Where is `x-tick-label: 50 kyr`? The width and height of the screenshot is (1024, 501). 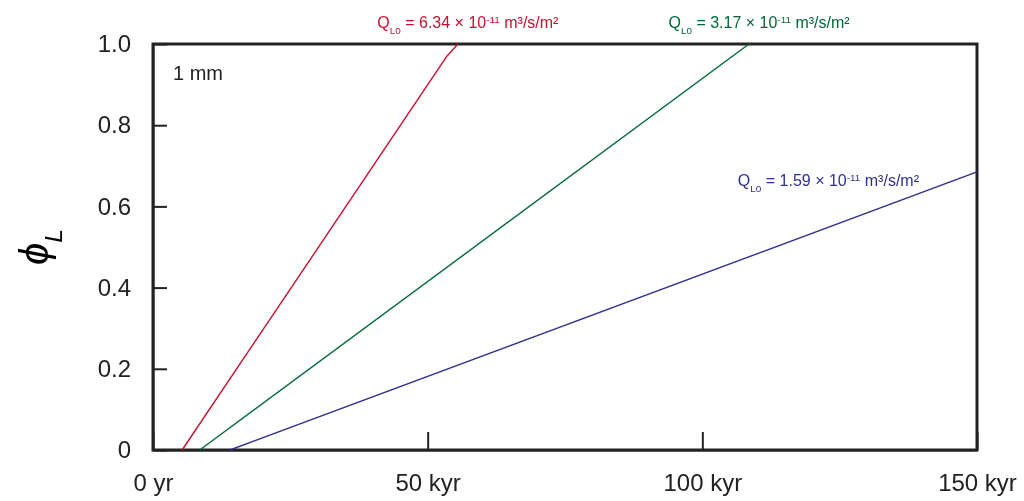 x-tick-label: 50 kyr is located at coordinates (428, 483).